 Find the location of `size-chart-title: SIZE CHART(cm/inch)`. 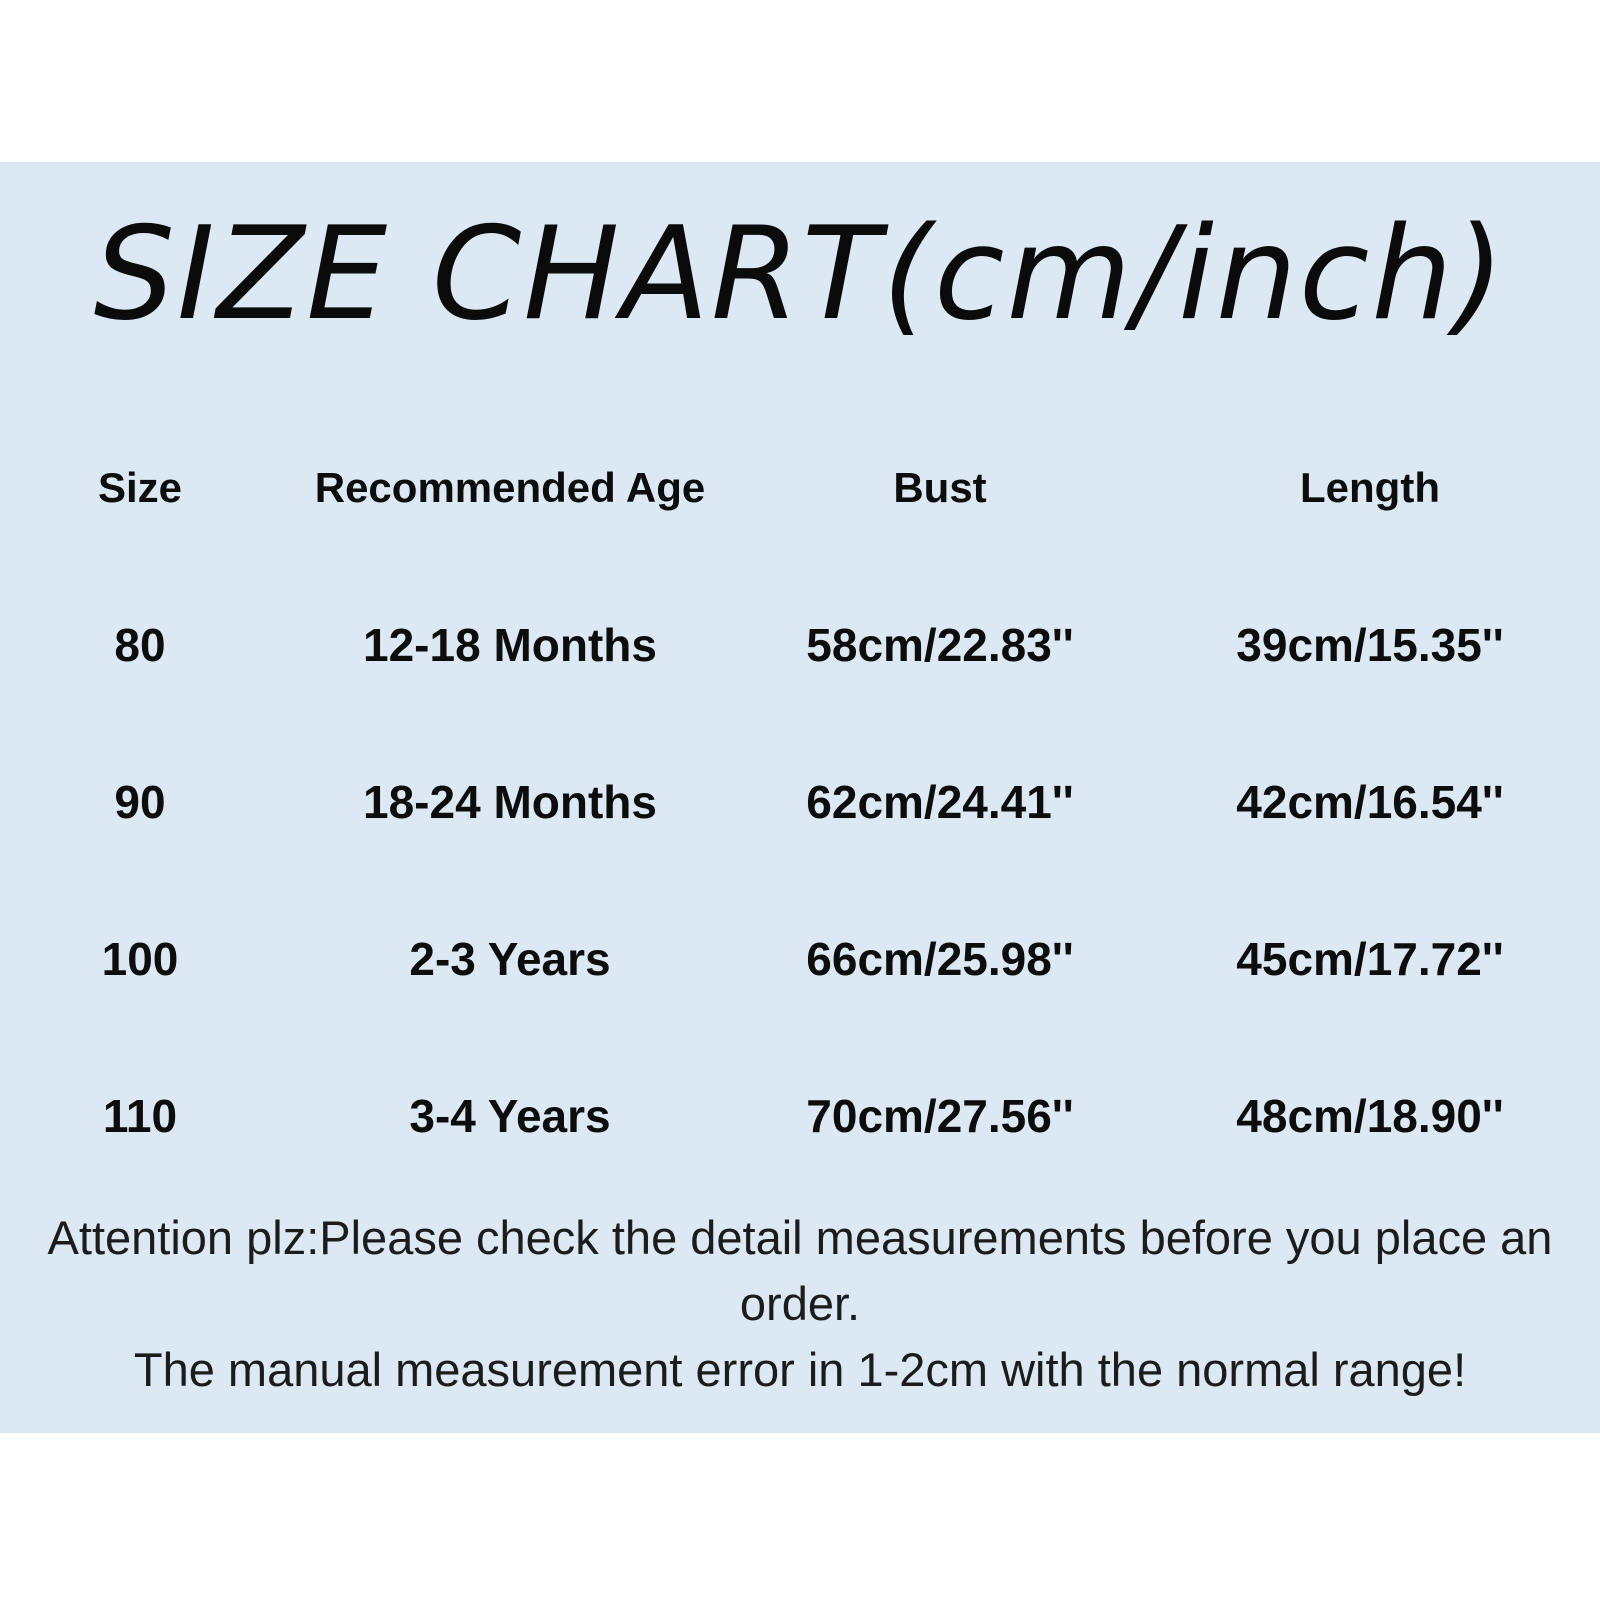

size-chart-title: SIZE CHART(cm/inch) is located at coordinates (800, 274).